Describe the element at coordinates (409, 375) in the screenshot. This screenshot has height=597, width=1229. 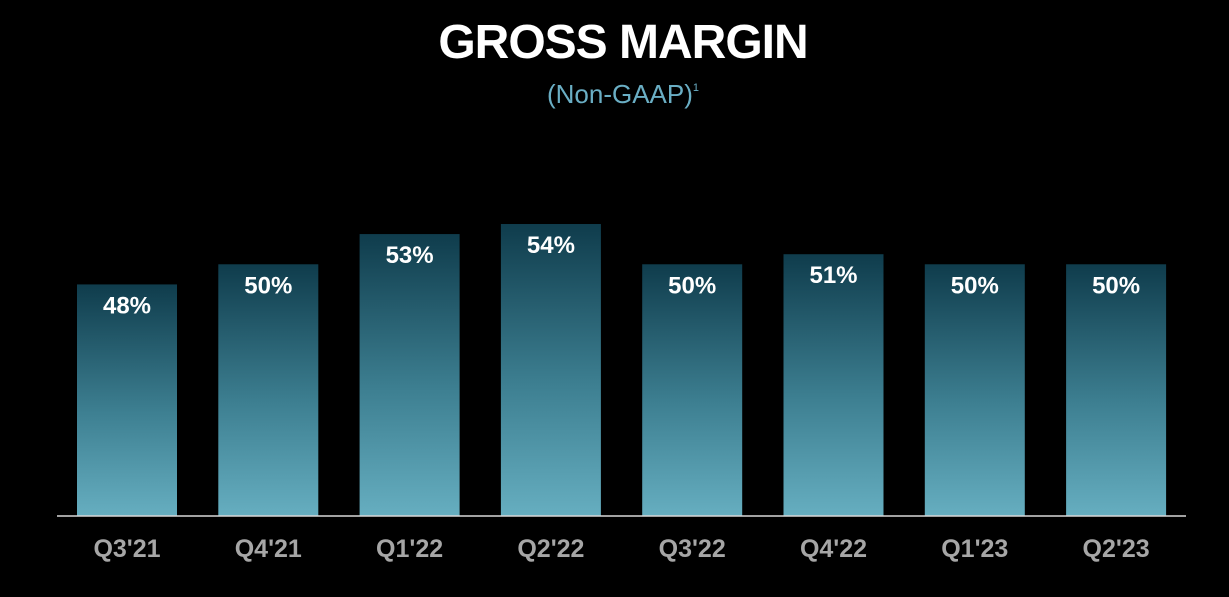
I see `bar-Q1'22` at that location.